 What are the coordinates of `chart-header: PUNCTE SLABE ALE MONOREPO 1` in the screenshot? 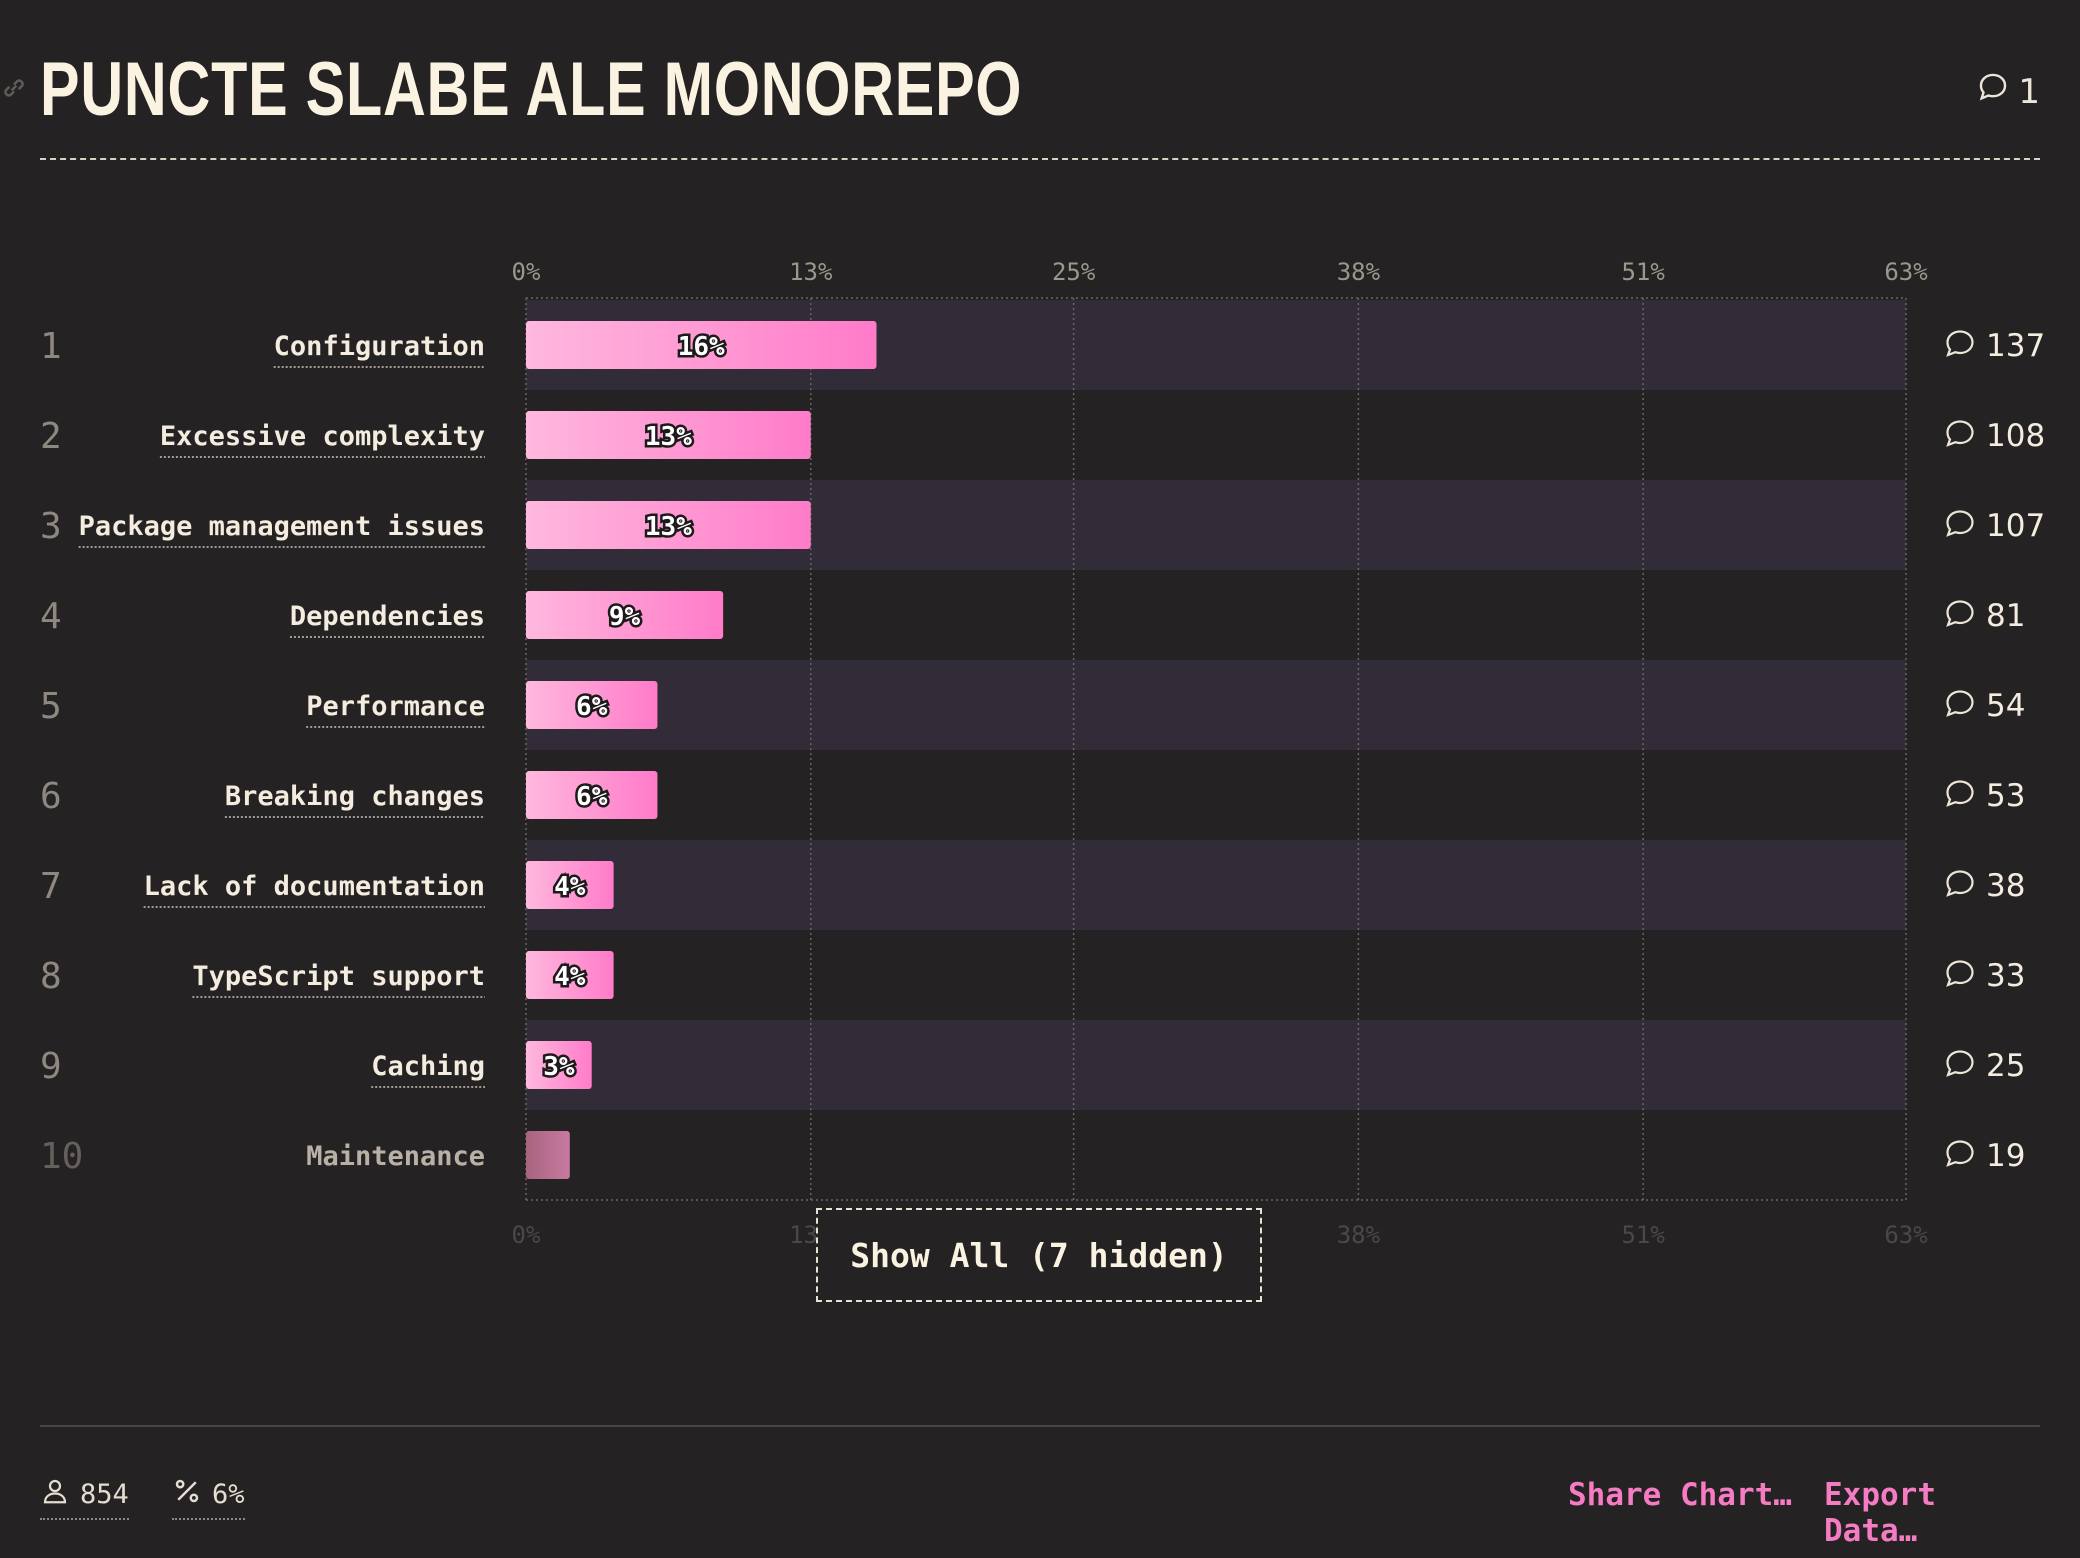 It's located at (1022, 100).